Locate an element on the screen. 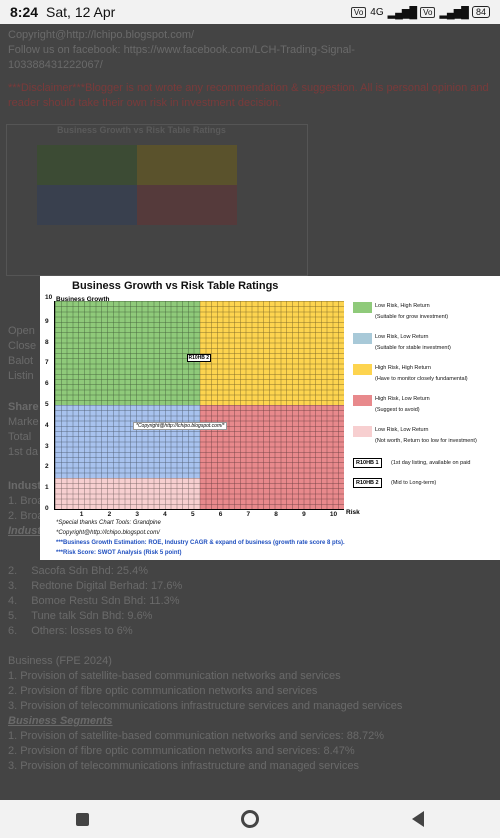 This screenshot has width=500, height=838. recent-apps-icon is located at coordinates (83, 819).